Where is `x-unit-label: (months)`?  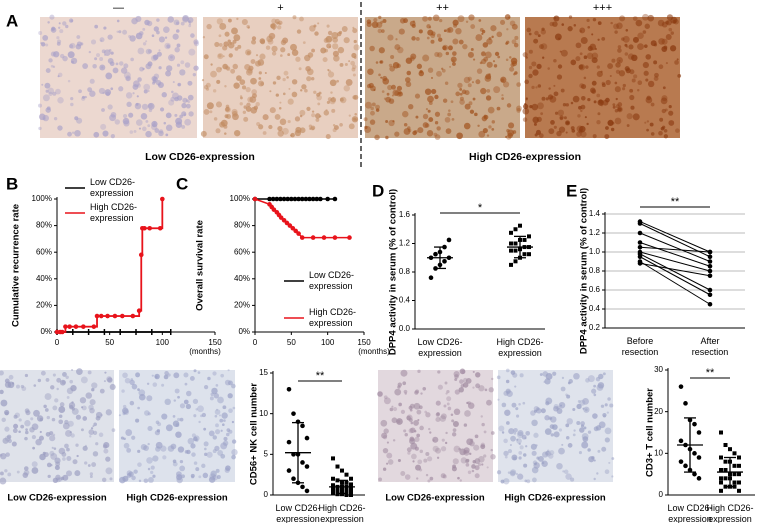
x-unit-label: (months) is located at coordinates (205, 351).